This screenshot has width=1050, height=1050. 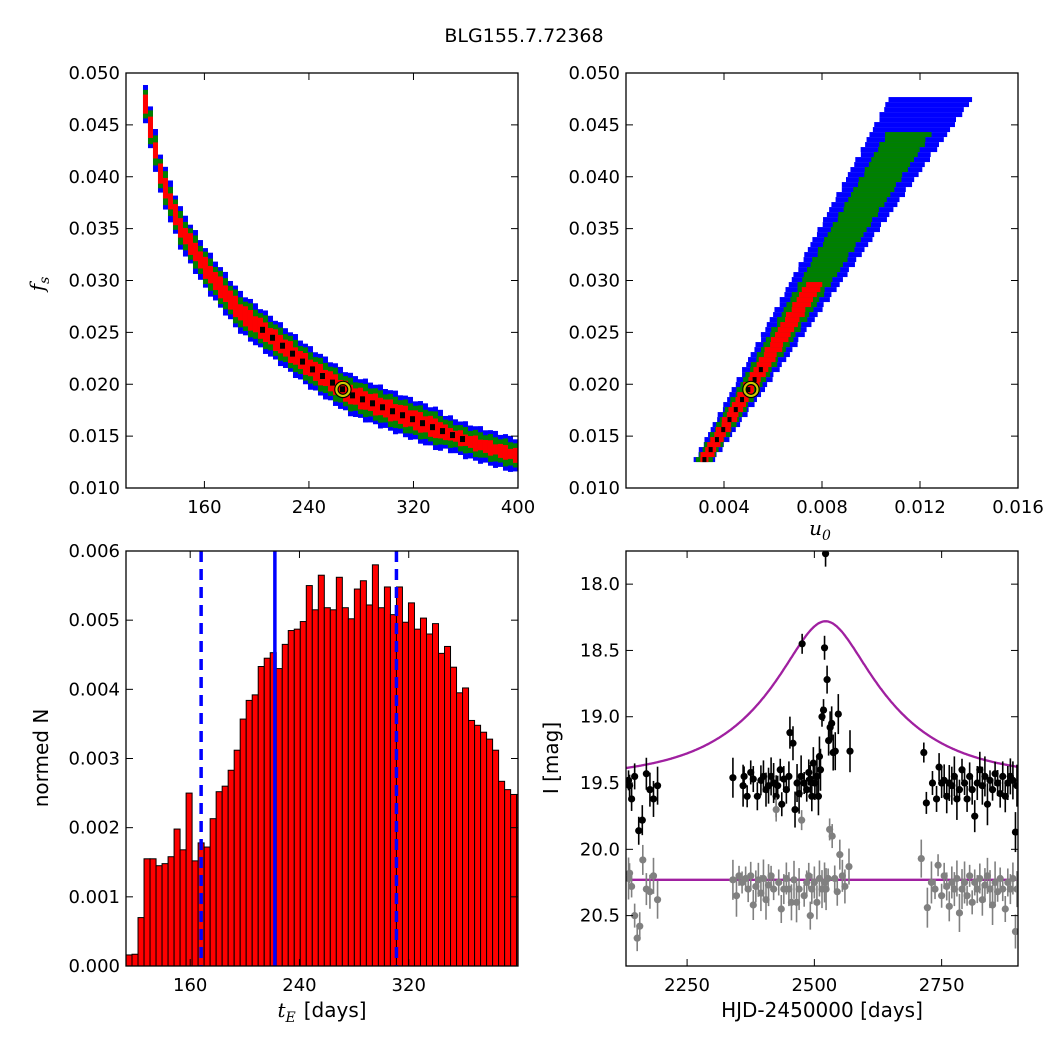 I want to click on x-tick-label: 0.016, so click(x=1018, y=507).